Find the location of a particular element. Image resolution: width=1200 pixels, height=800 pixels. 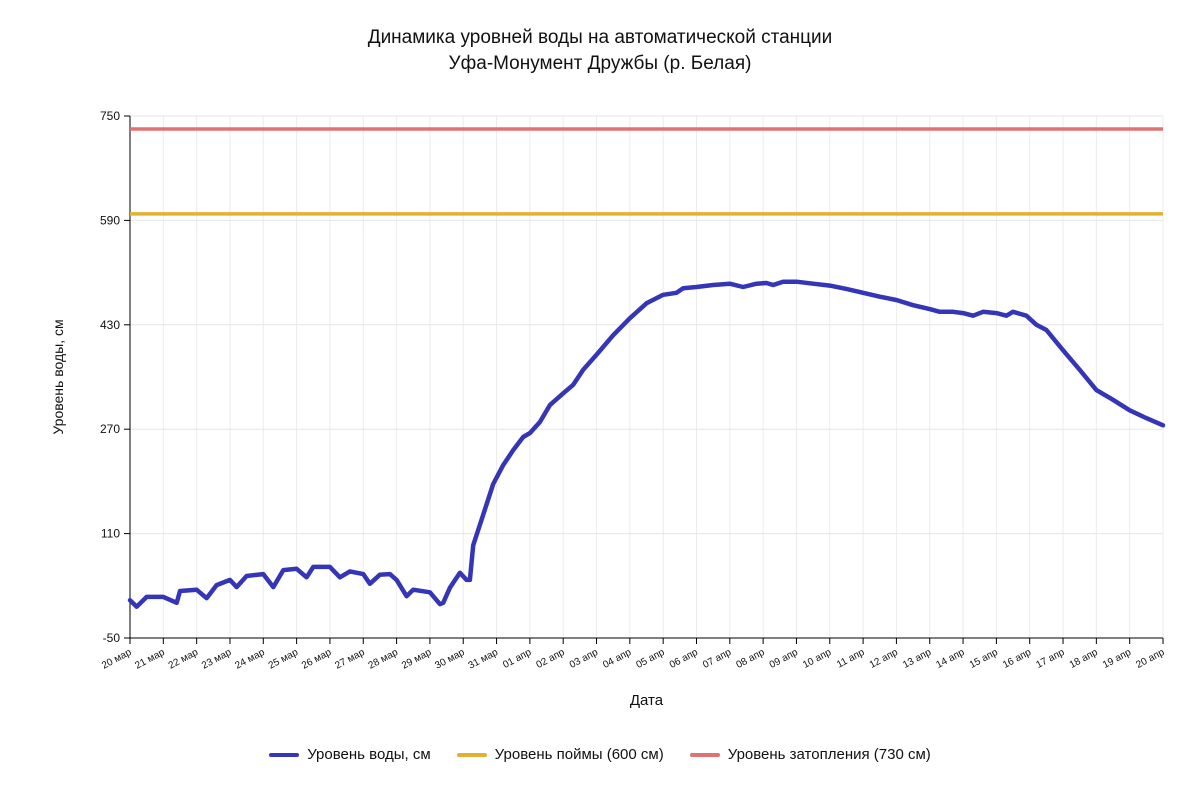

x-tick-label: 12 апр is located at coordinates (884, 659).